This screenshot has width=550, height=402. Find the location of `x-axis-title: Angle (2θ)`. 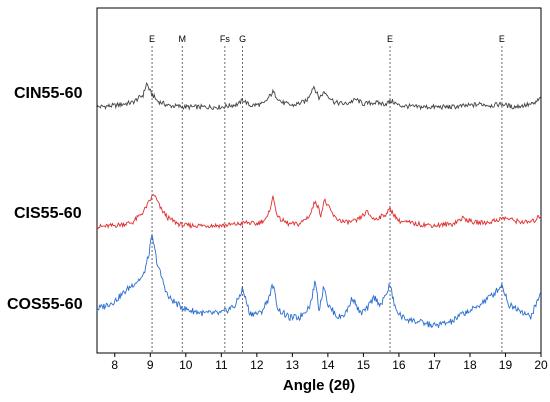

x-axis-title: Angle (2θ) is located at coordinates (319, 385).